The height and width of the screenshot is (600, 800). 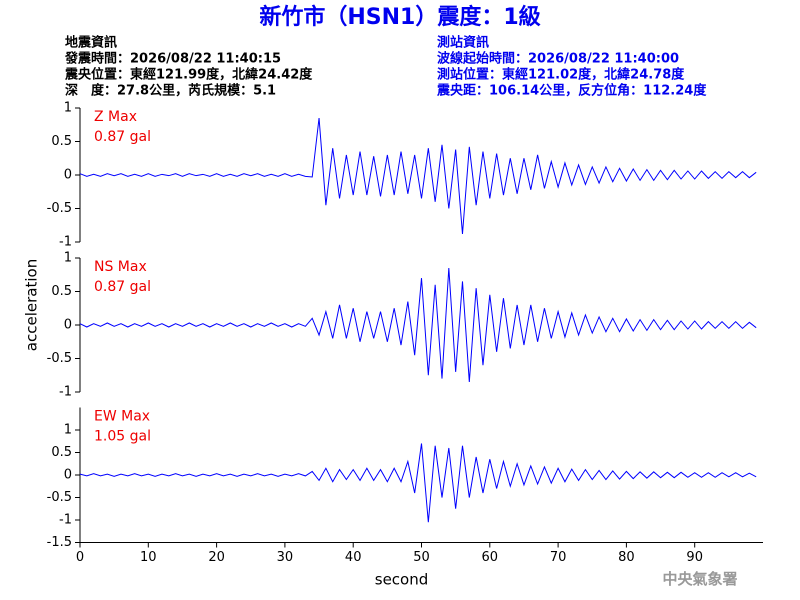 What do you see at coordinates (402, 580) in the screenshot?
I see `x-axis-label: second` at bounding box center [402, 580].